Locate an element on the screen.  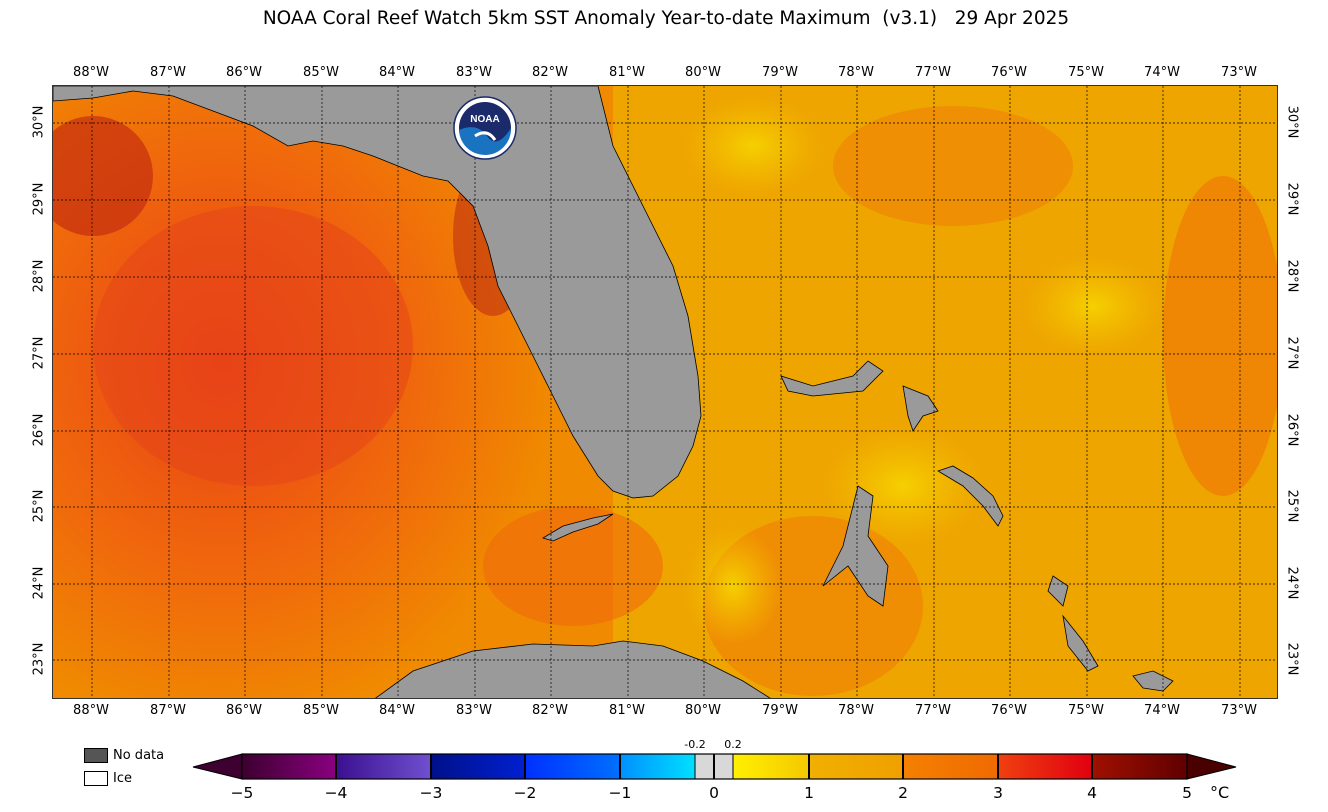
bahamas-mild is located at coordinates (903, 486).